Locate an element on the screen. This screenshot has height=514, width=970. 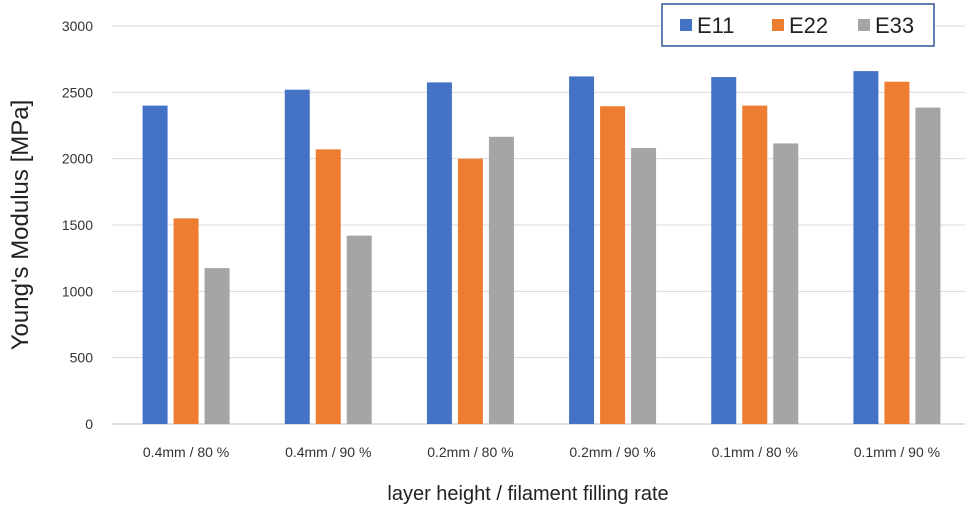
x-tick-label: 0.2mm / 90 % is located at coordinates (612, 452).